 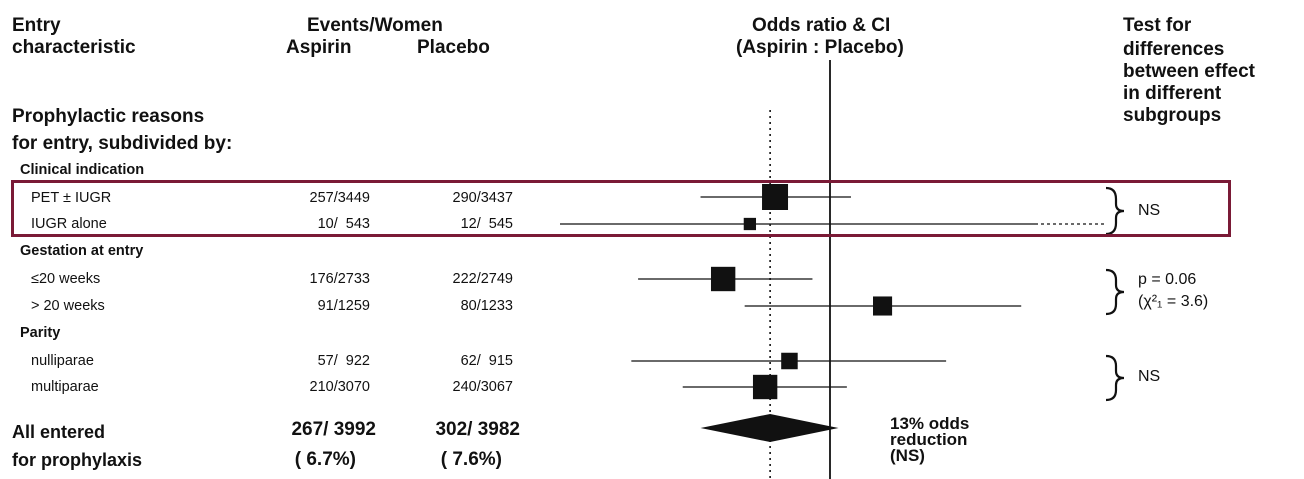 What do you see at coordinates (62, 361) in the screenshot?
I see `row-label: nulliparae` at bounding box center [62, 361].